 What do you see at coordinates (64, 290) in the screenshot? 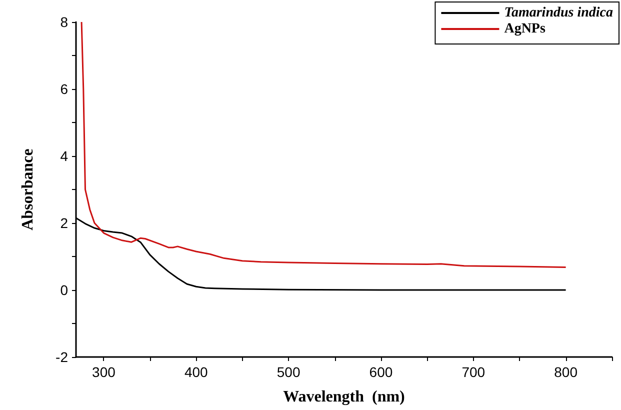
I see `y-tick-label: 0` at bounding box center [64, 290].